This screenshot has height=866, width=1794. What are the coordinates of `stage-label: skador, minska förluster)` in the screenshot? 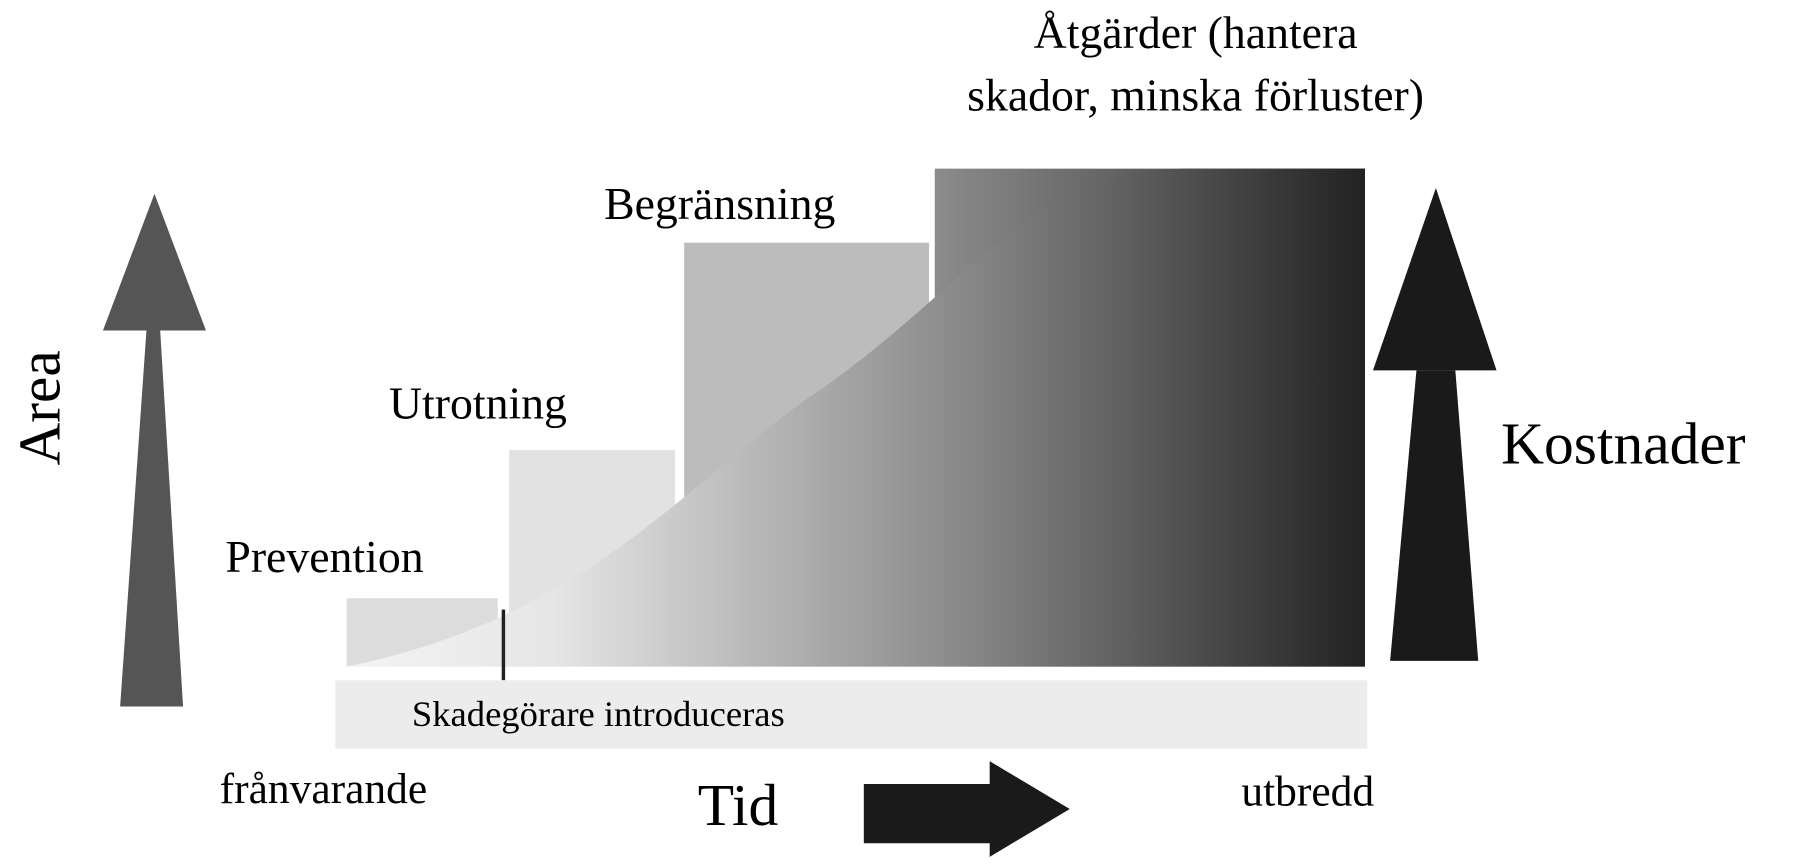 It's located at (1195, 95).